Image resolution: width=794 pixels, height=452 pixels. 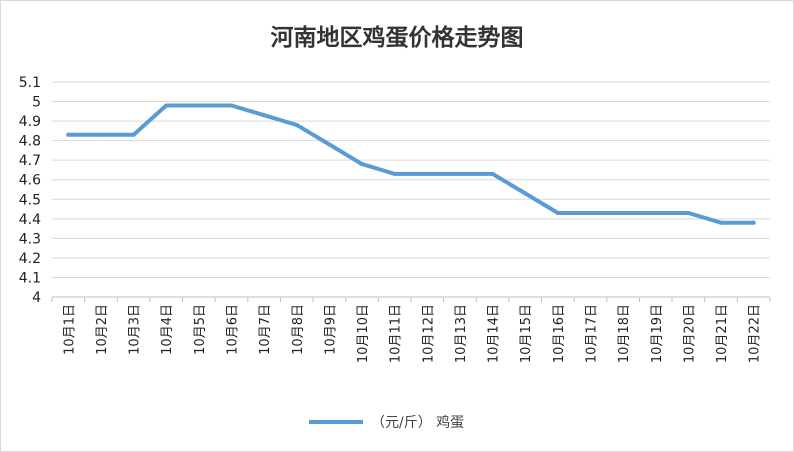 I want to click on x-tick-label: 10月14日, so click(x=494, y=333).